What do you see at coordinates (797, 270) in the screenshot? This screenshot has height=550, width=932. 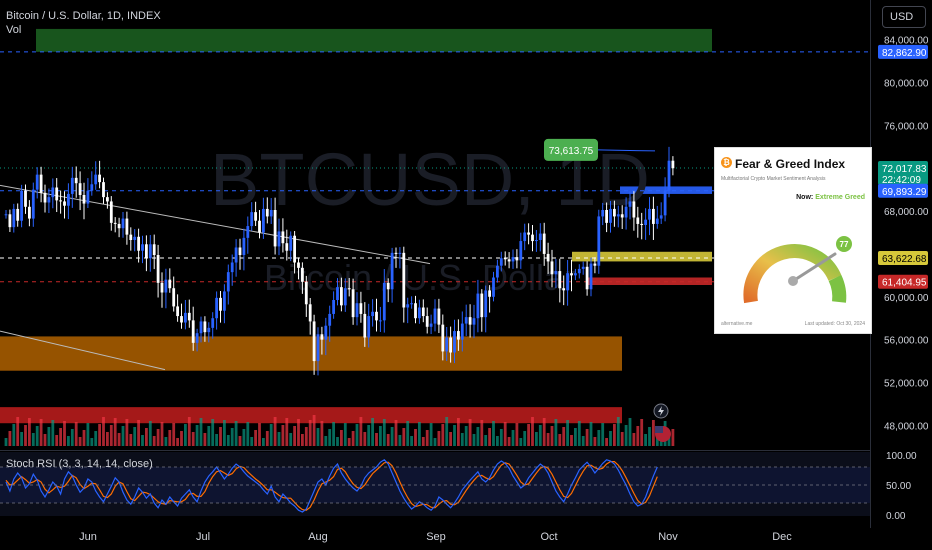 I see `fear-greed-gauge: 77` at bounding box center [797, 270].